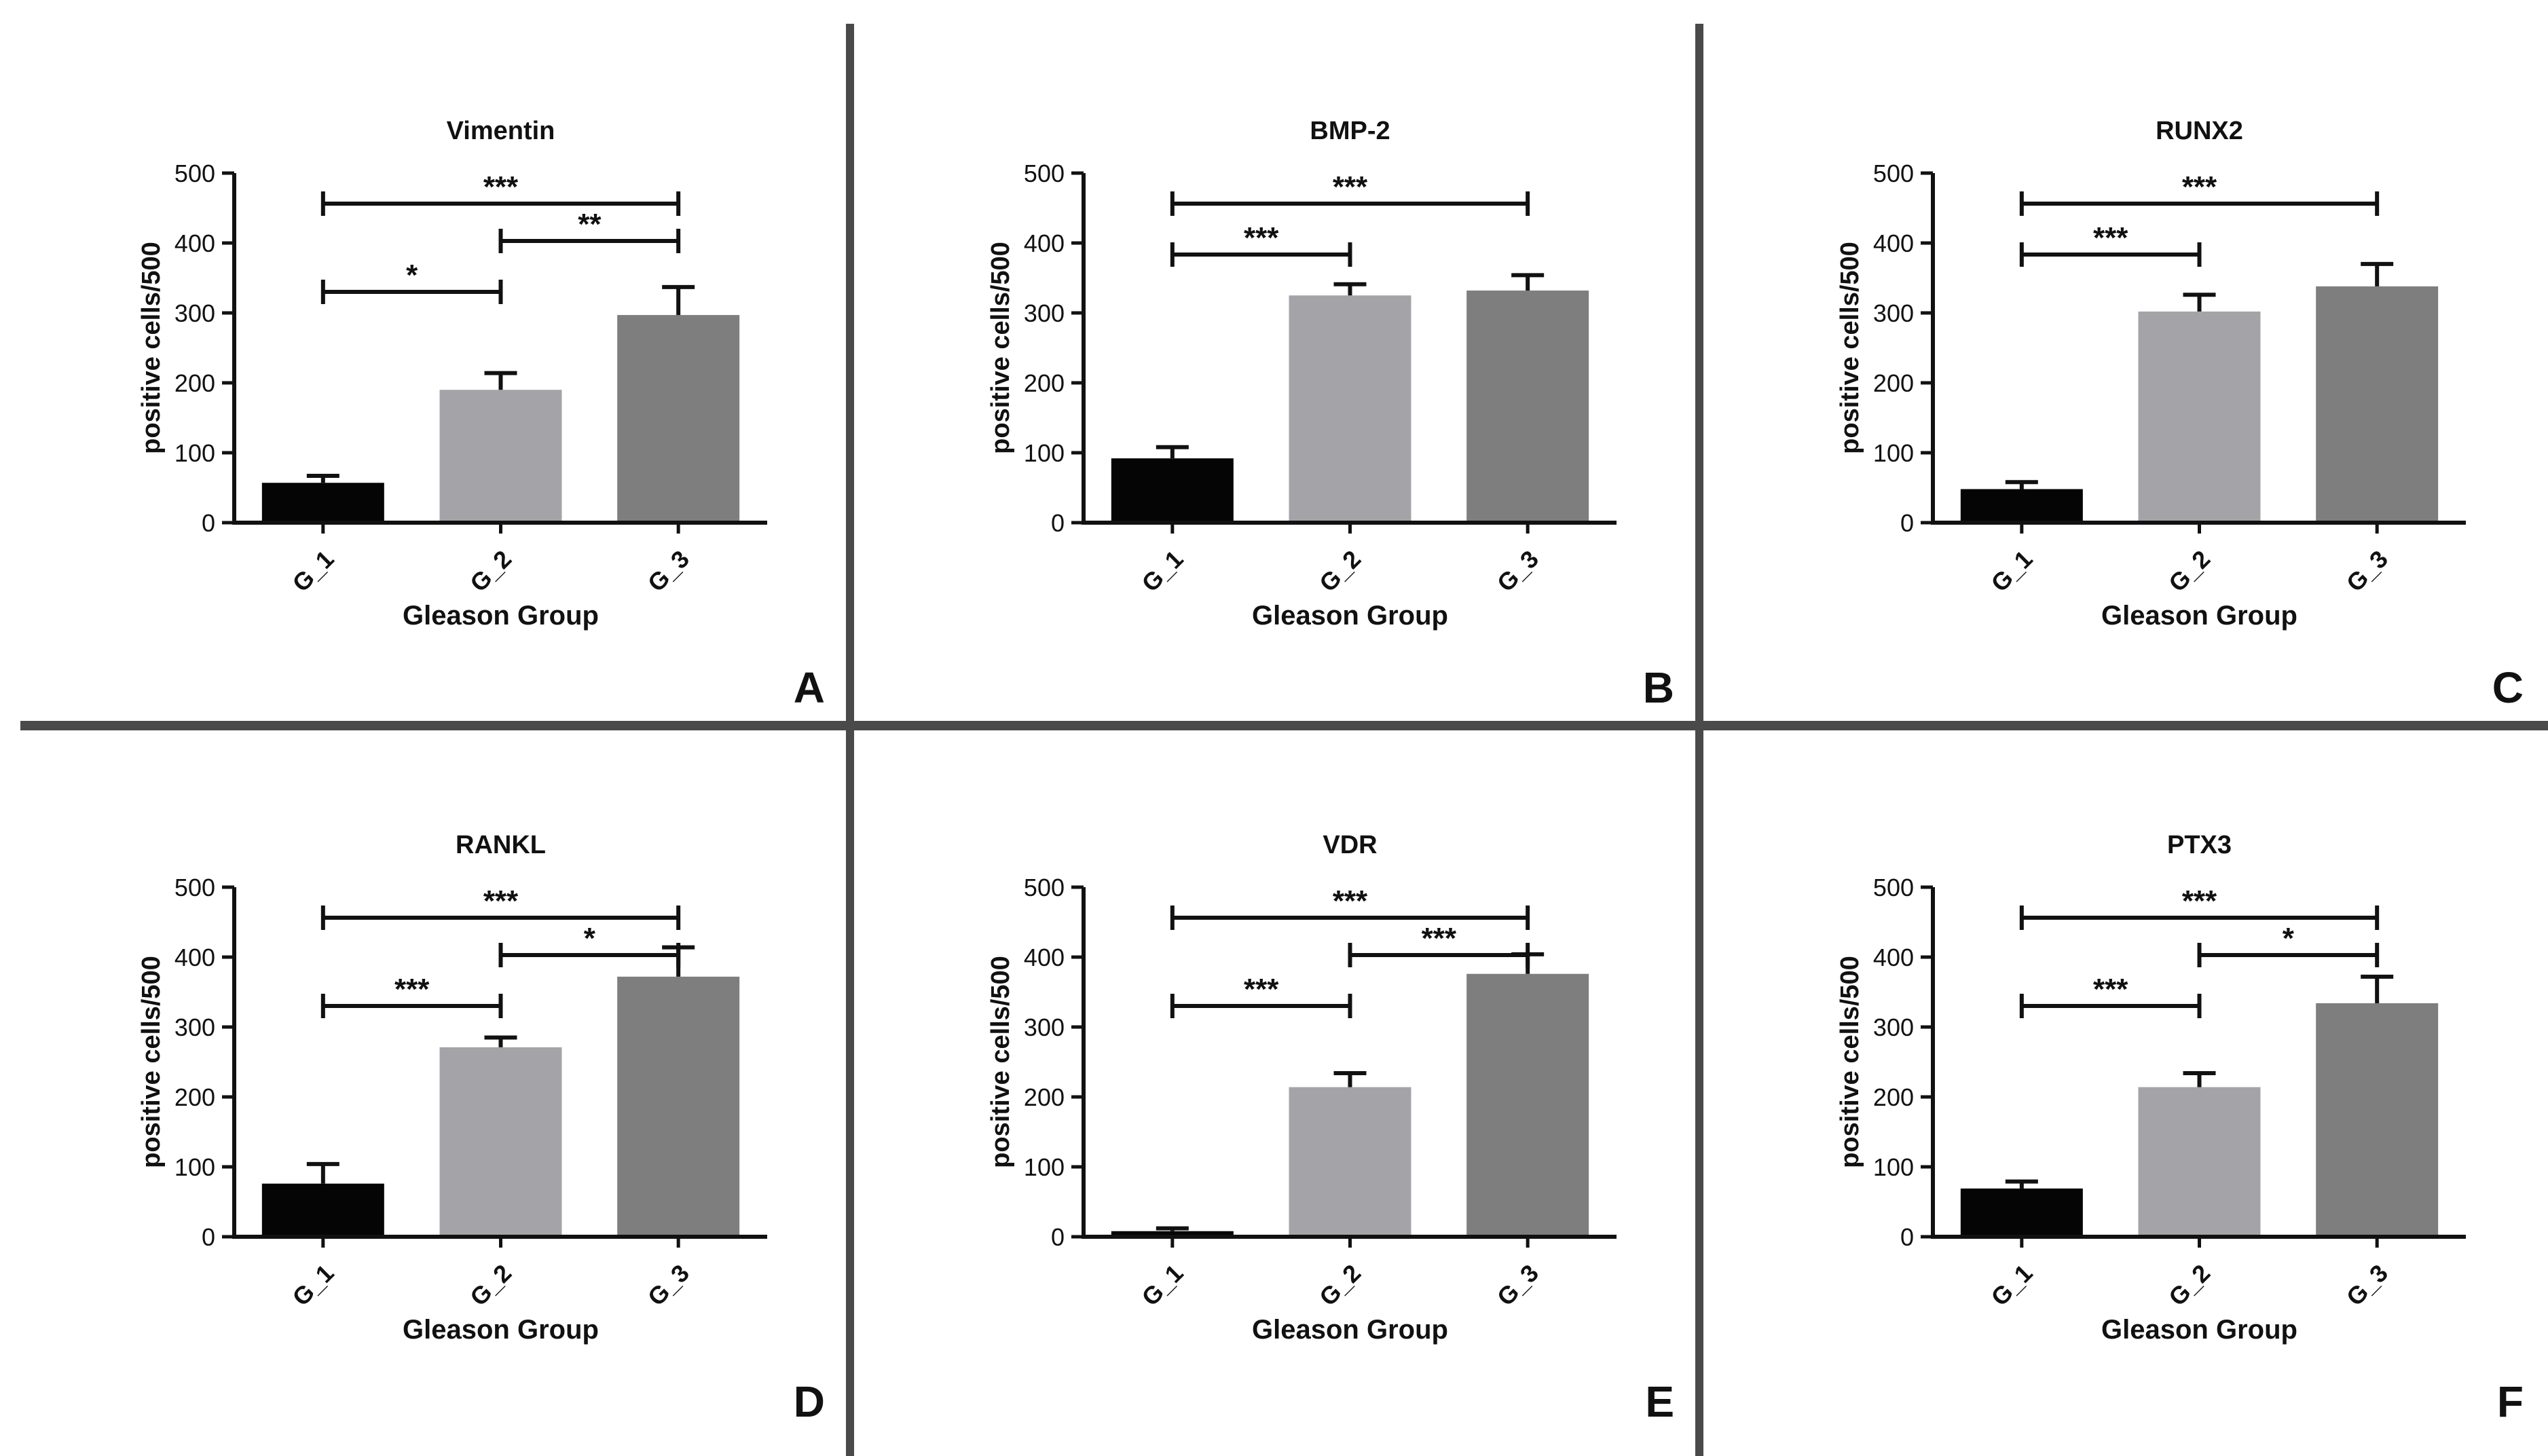  I want to click on chart-title: PTX3, so click(2199, 845).